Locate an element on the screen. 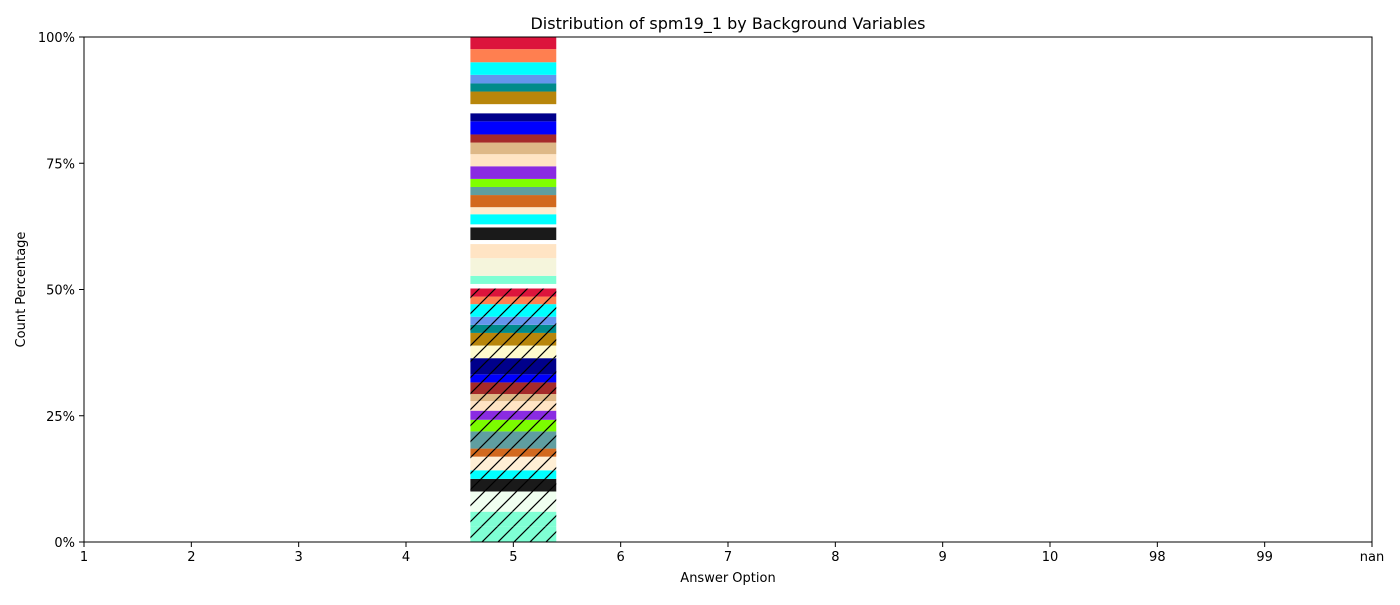 The height and width of the screenshot is (605, 1400). x-tick-label: 6 is located at coordinates (621, 557).